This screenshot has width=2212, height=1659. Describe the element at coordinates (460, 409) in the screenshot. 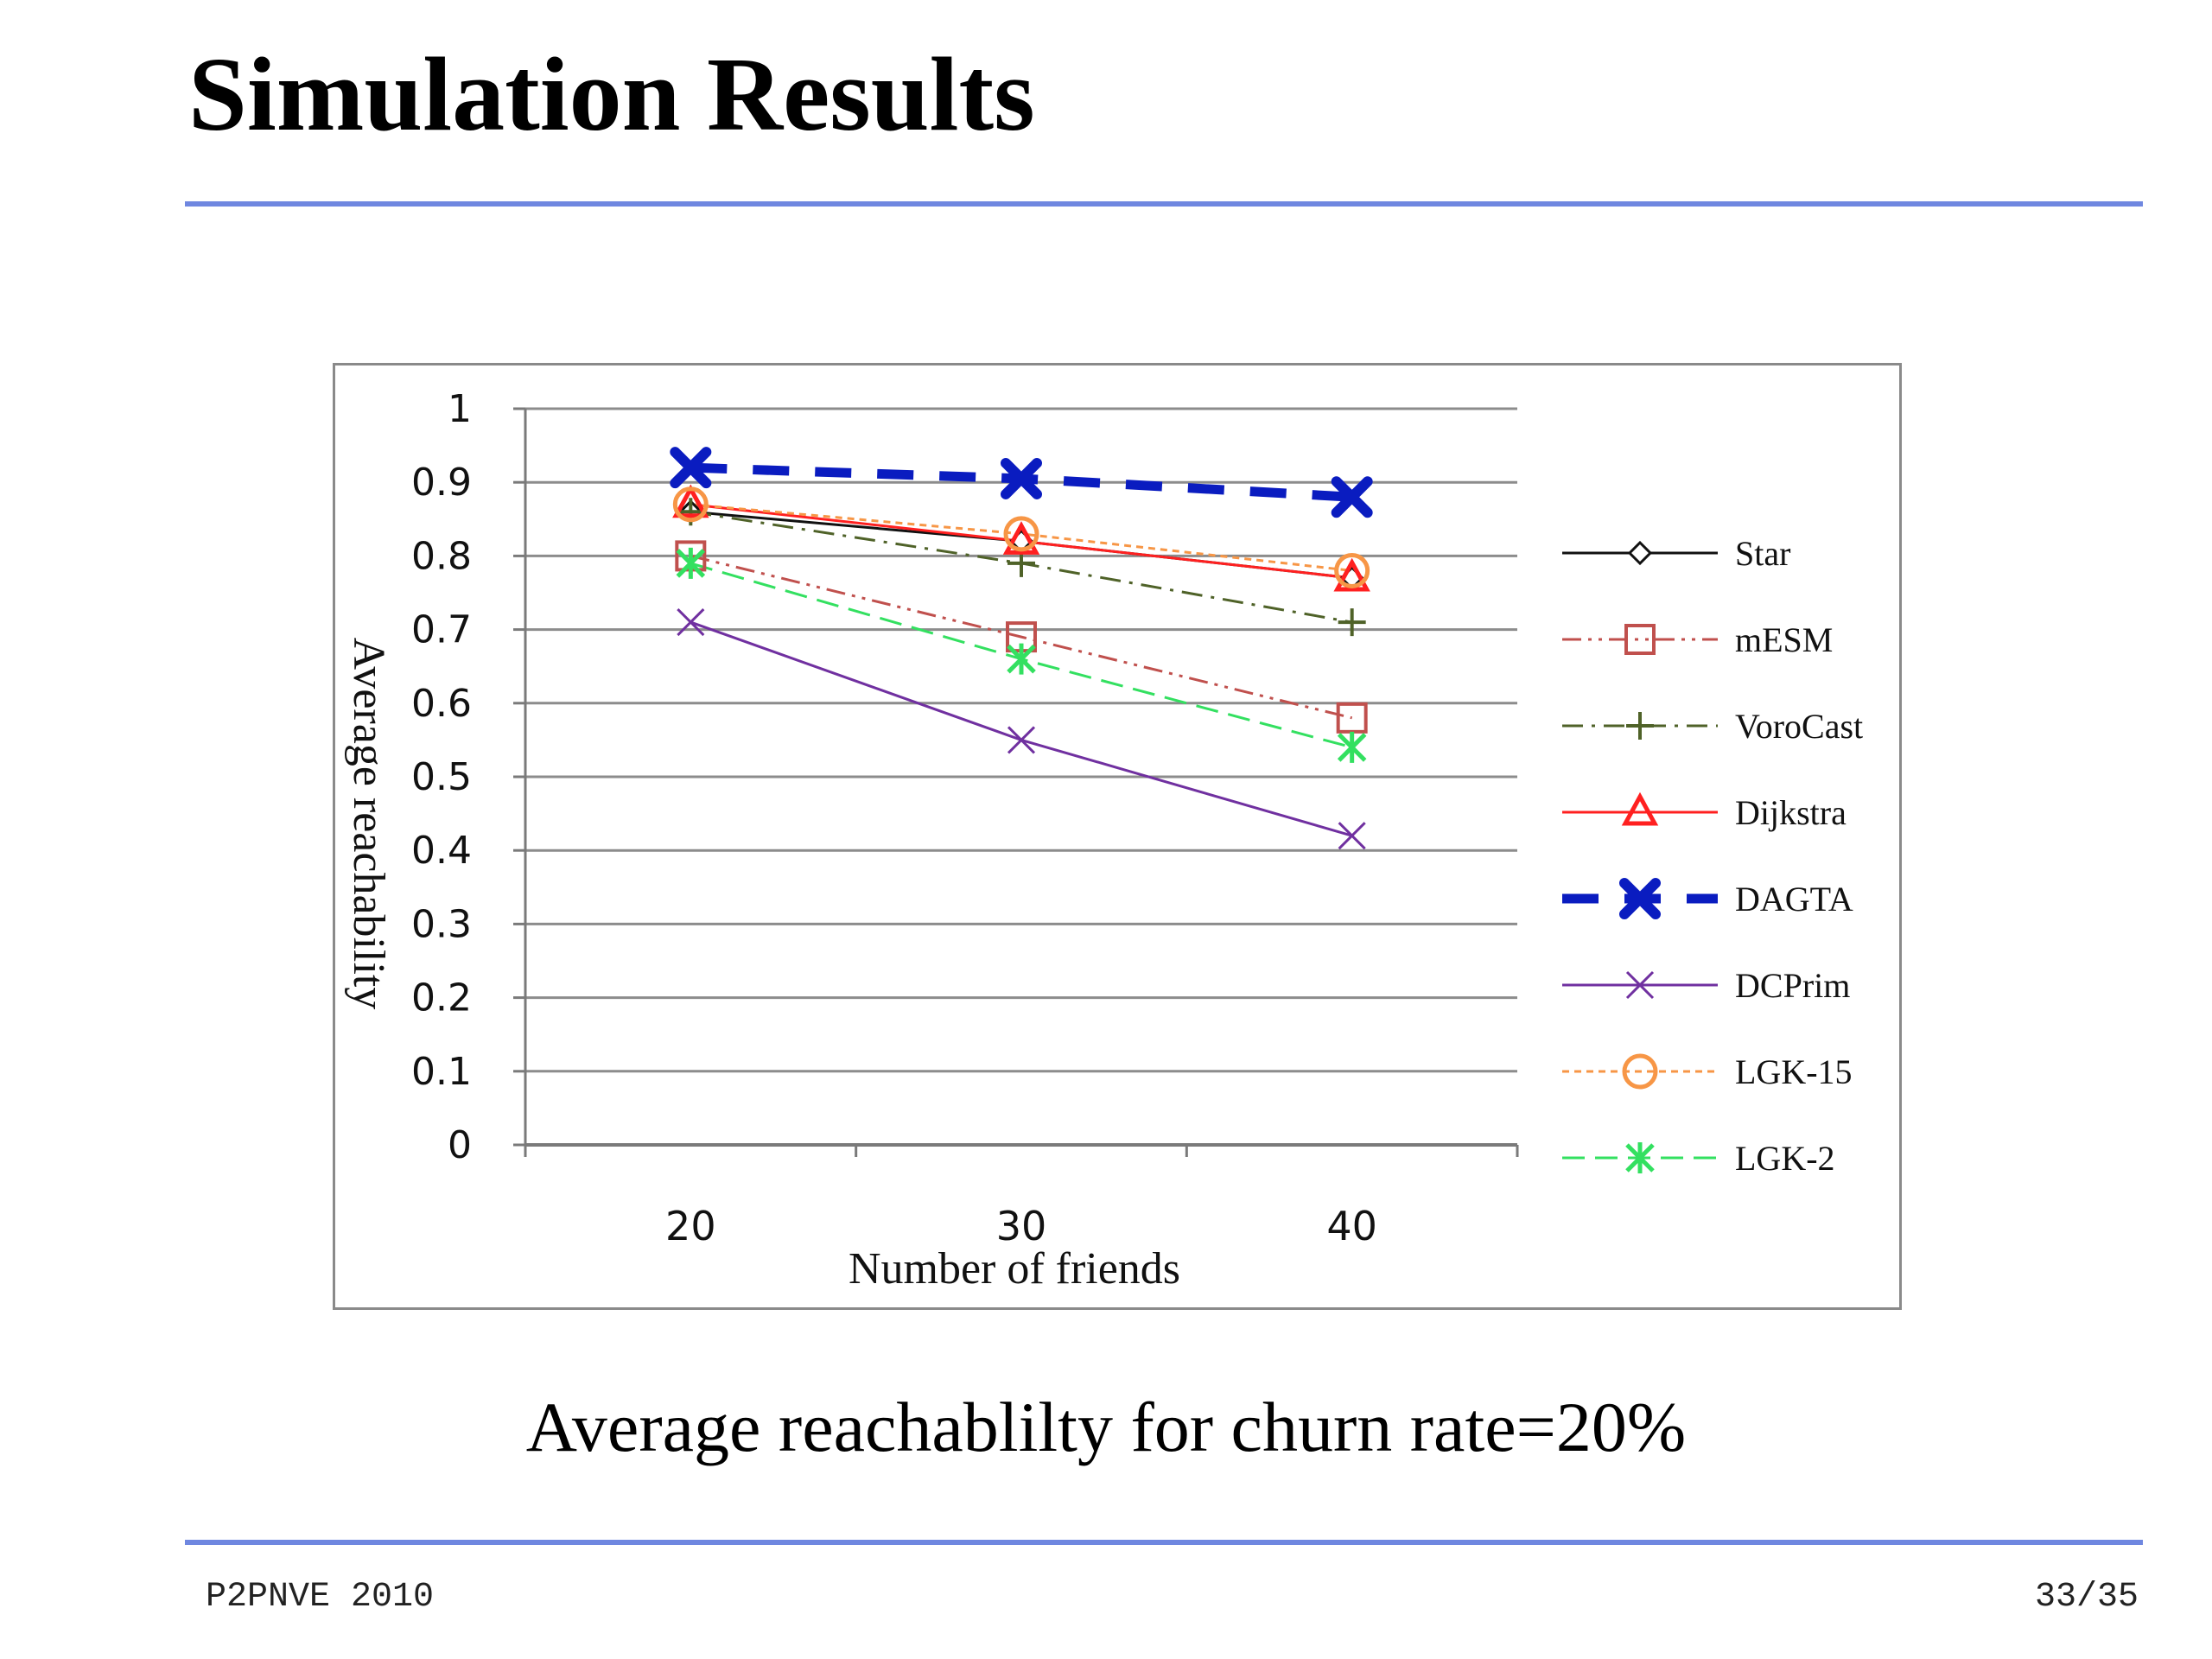

I see `y-tick-label: 1` at that location.